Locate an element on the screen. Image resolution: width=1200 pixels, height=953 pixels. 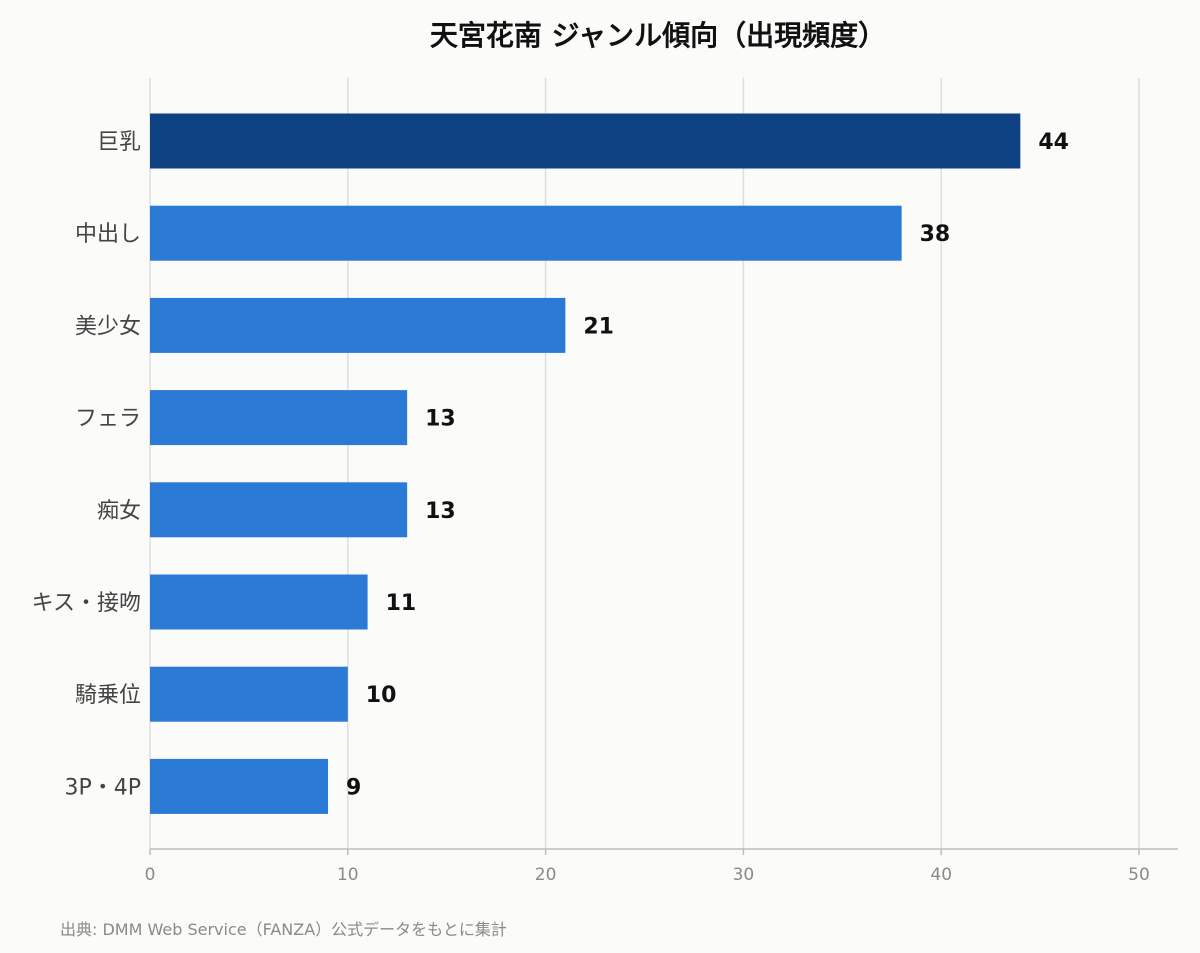
category-label: 巨乳 is located at coordinates (119, 142).